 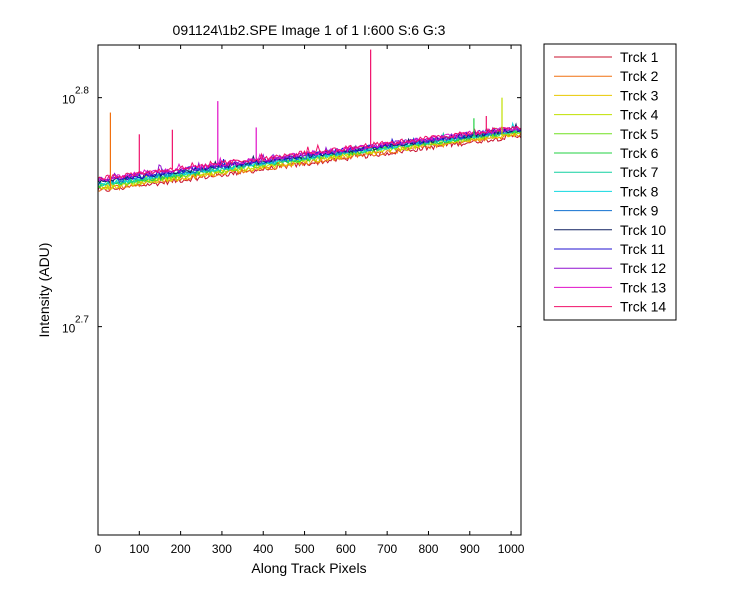 What do you see at coordinates (643, 268) in the screenshot?
I see `legend-label: Trck 12` at bounding box center [643, 268].